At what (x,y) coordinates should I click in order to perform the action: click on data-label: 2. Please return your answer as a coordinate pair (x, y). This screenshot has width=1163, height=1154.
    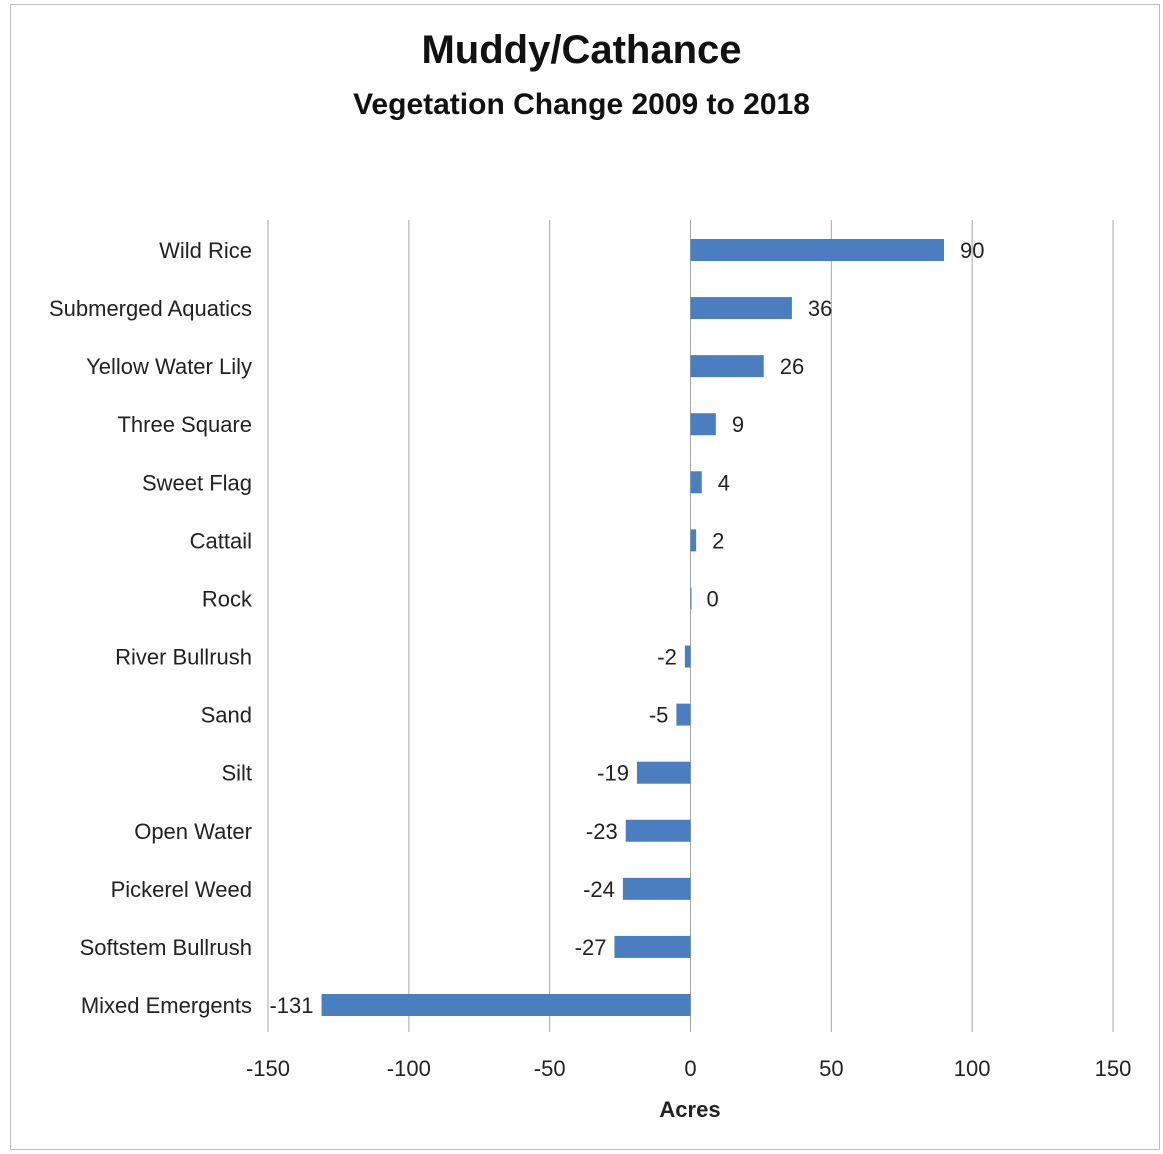
    Looking at the image, I should click on (718, 540).